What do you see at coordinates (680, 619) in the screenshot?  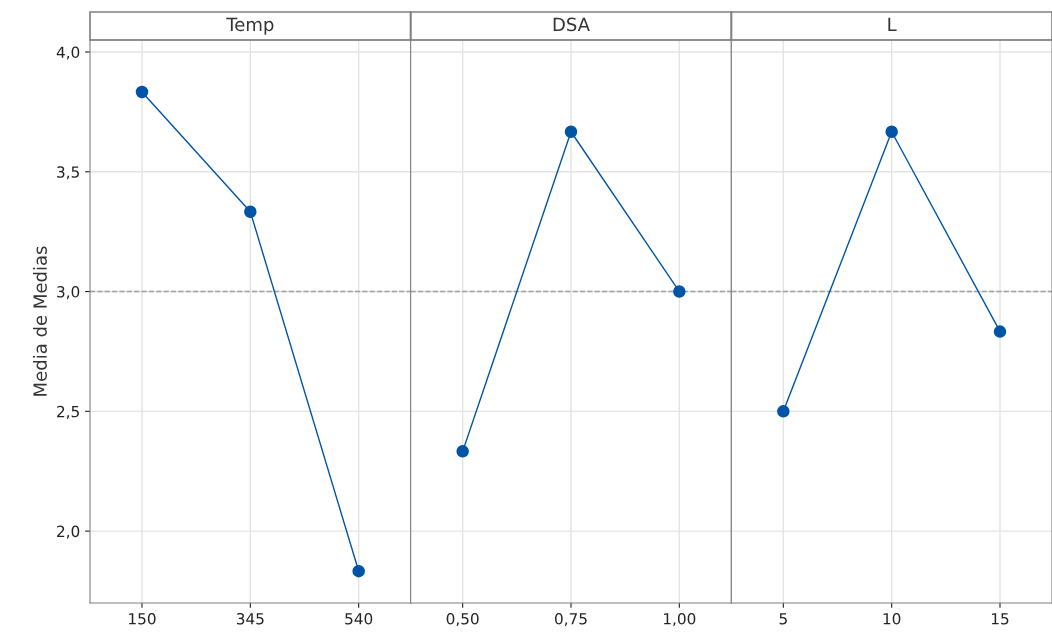 I see `x-tick-label: 1,00` at bounding box center [680, 619].